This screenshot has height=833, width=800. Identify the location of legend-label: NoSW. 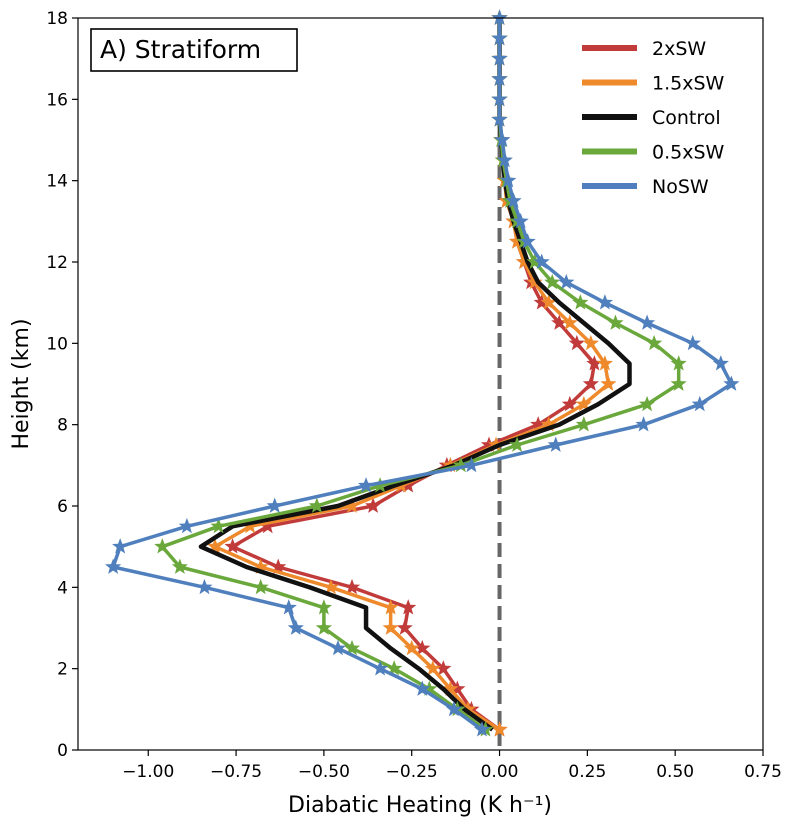
(680, 187).